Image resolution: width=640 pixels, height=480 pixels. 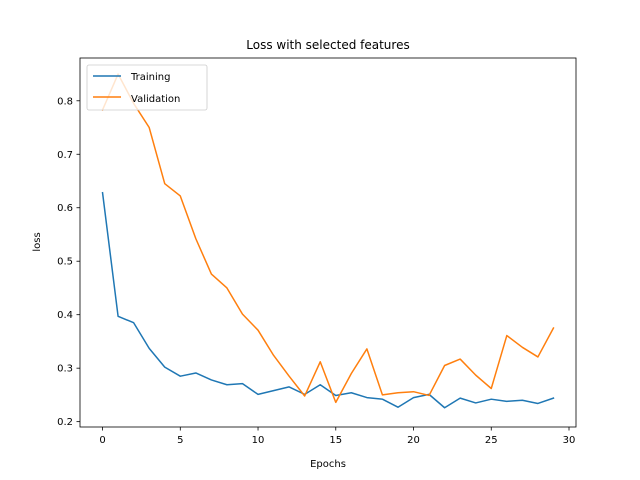 I want to click on chart-title: Loss with selected features, so click(x=327, y=45).